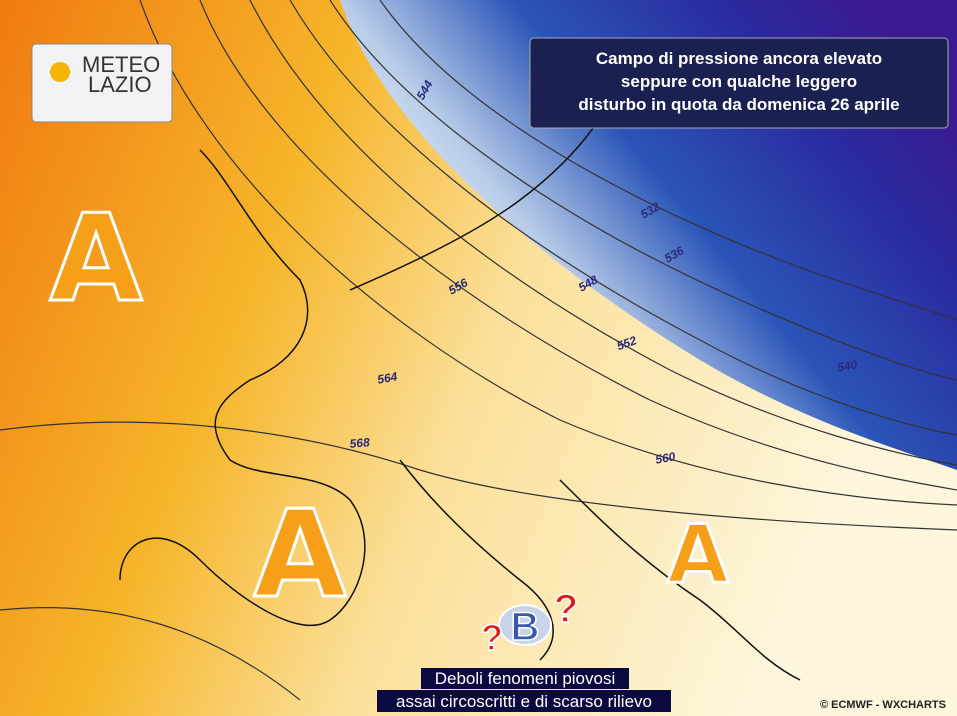 The height and width of the screenshot is (716, 957). Describe the element at coordinates (883, 705) in the screenshot. I see `credit: © ECMWF - WXCHARTS` at that location.